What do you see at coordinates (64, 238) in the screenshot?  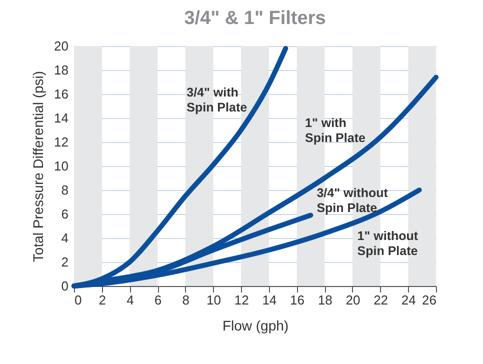 I see `y-tick-label: 4` at bounding box center [64, 238].